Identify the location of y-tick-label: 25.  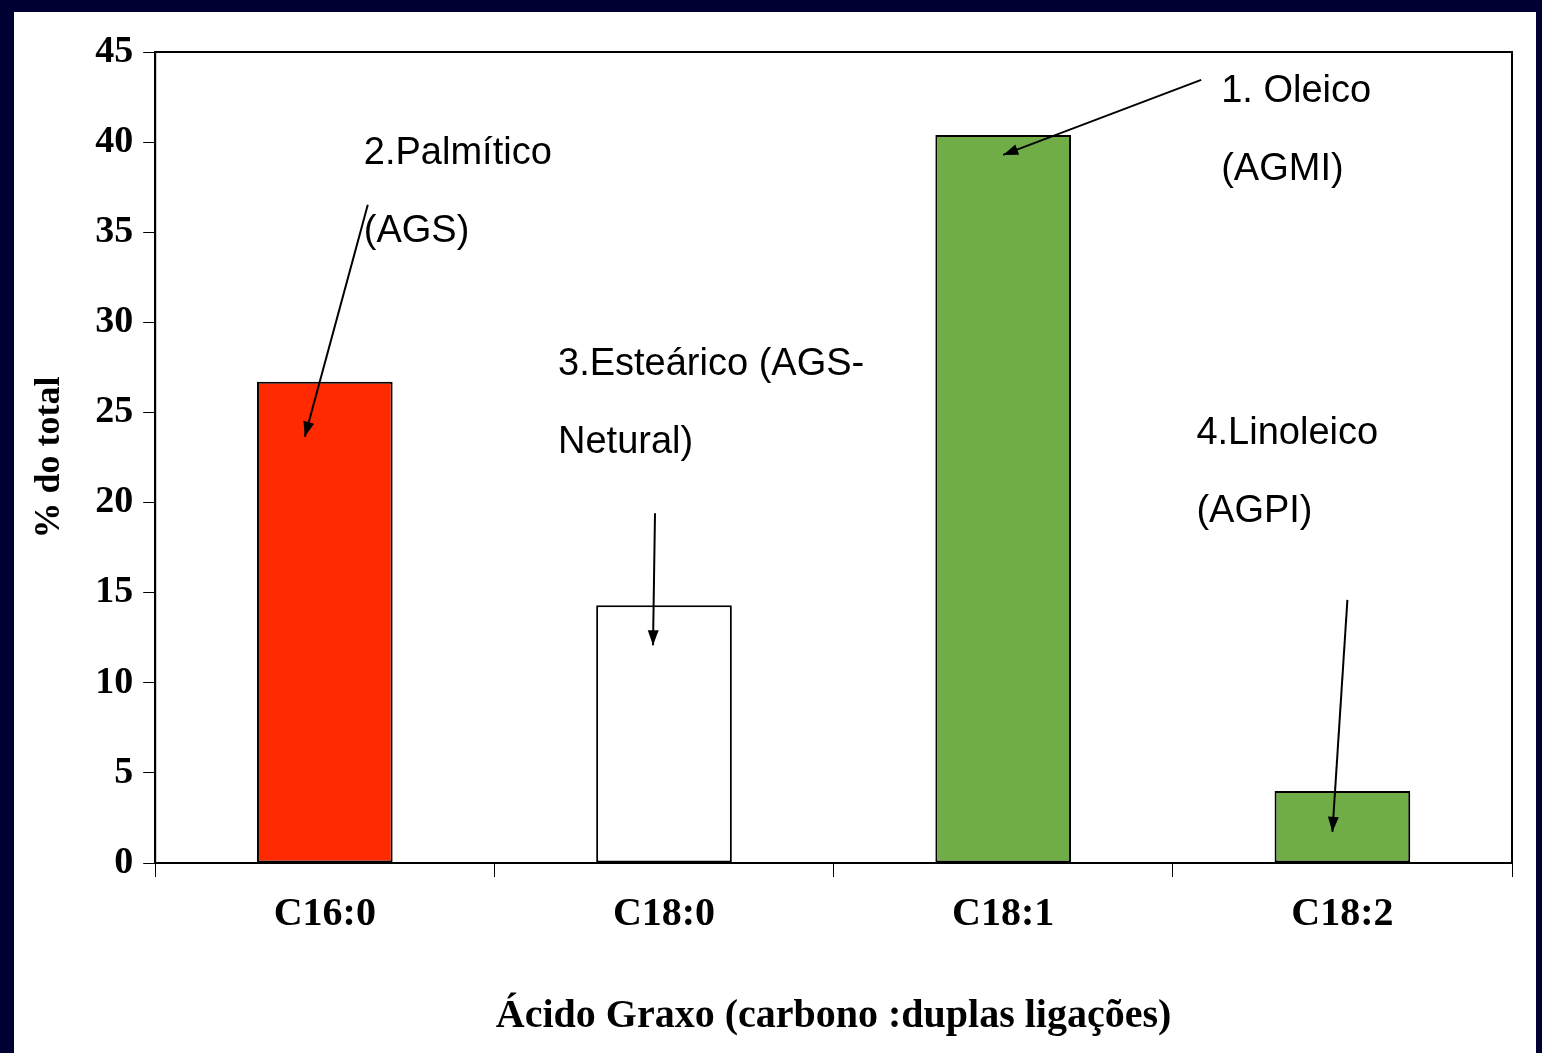
(114, 409).